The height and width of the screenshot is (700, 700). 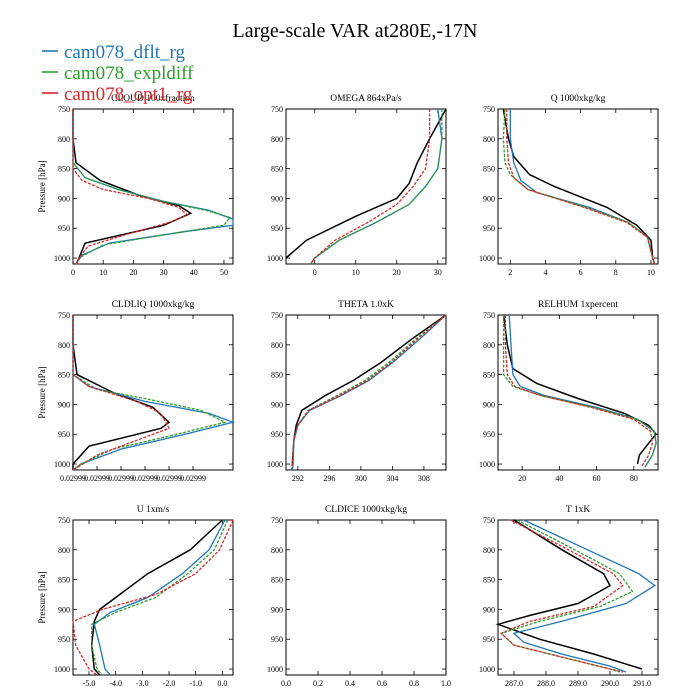 What do you see at coordinates (634, 478) in the screenshot?
I see `x-tick-label: 80` at bounding box center [634, 478].